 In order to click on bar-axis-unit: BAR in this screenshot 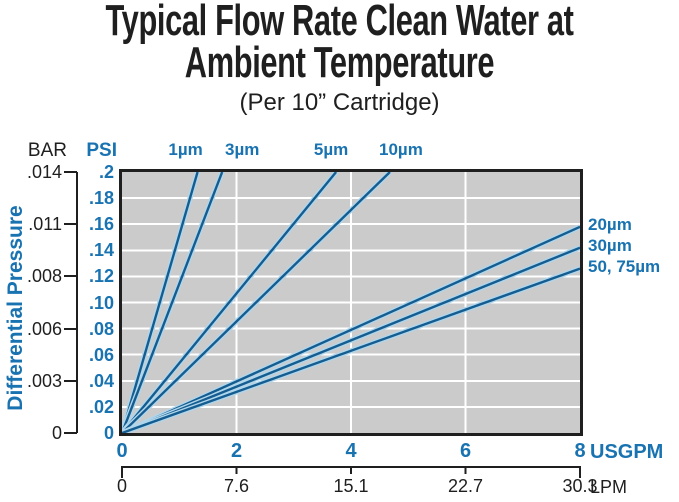, I will do `click(47, 150)`.